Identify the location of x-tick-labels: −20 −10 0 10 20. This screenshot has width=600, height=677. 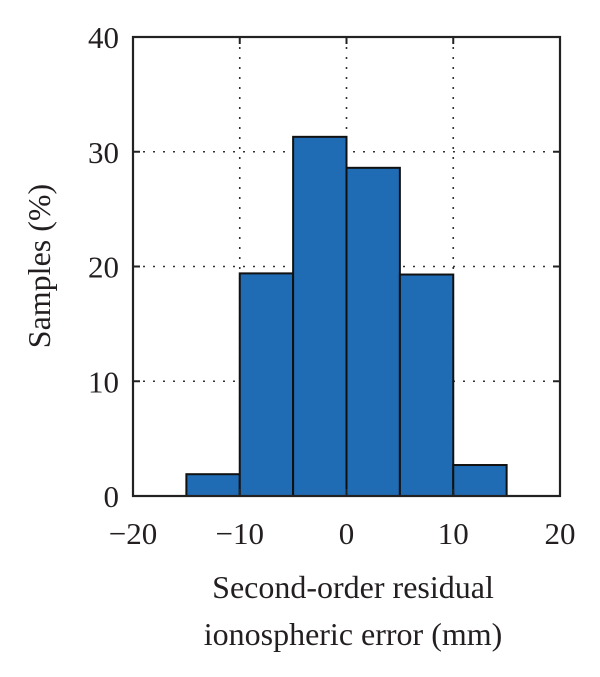
(342, 533).